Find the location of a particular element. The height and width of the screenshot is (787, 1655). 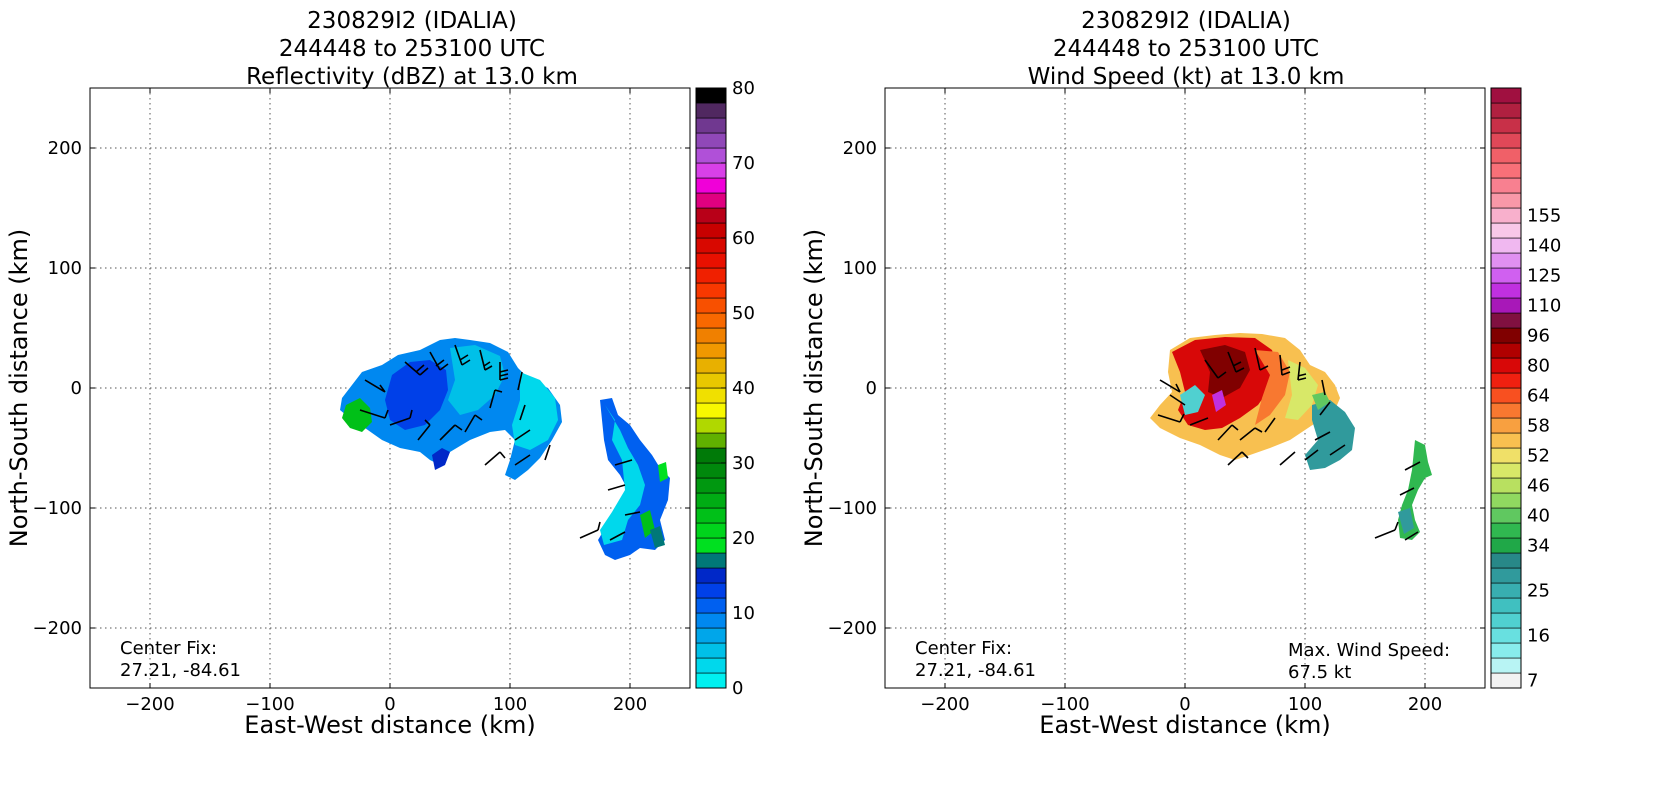

colorbar-tick-label: 140 is located at coordinates (1544, 246).